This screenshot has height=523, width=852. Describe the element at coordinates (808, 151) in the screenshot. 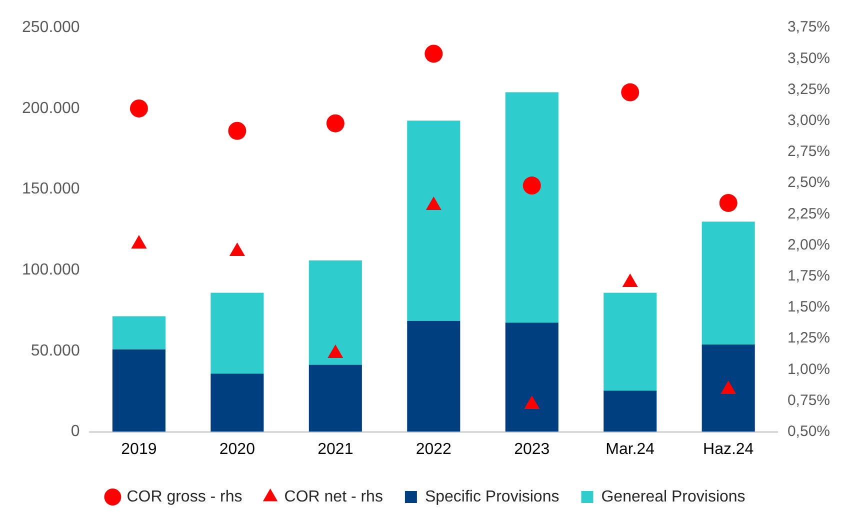

I see `y2-tick-label: 2,75%` at that location.